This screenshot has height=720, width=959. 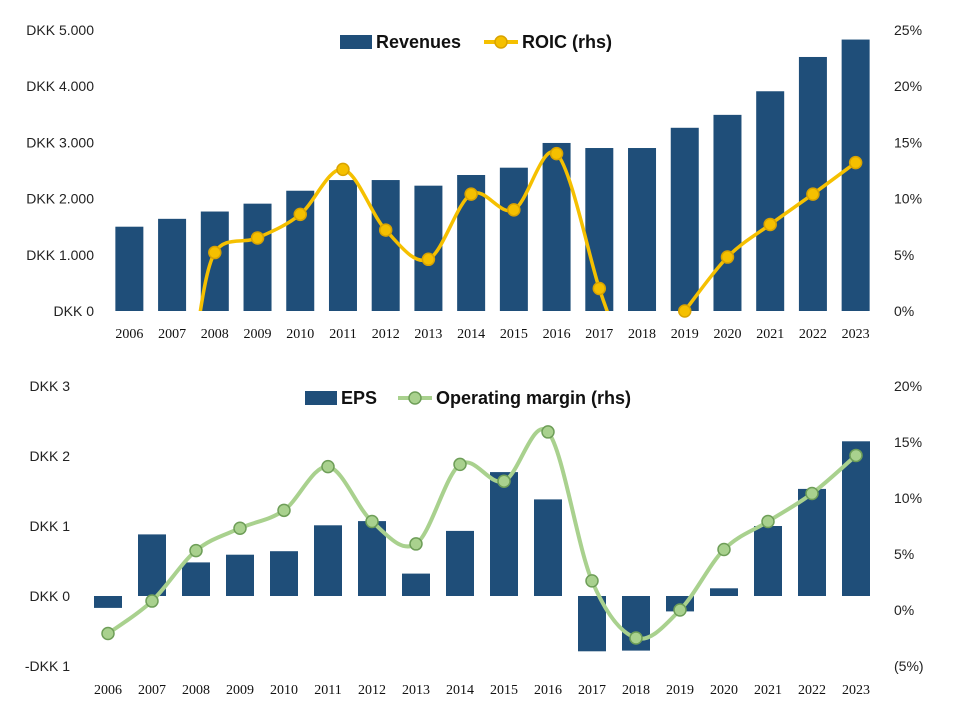 What do you see at coordinates (567, 42) in the screenshot?
I see `legend-label: ROIC (rhs)` at bounding box center [567, 42].